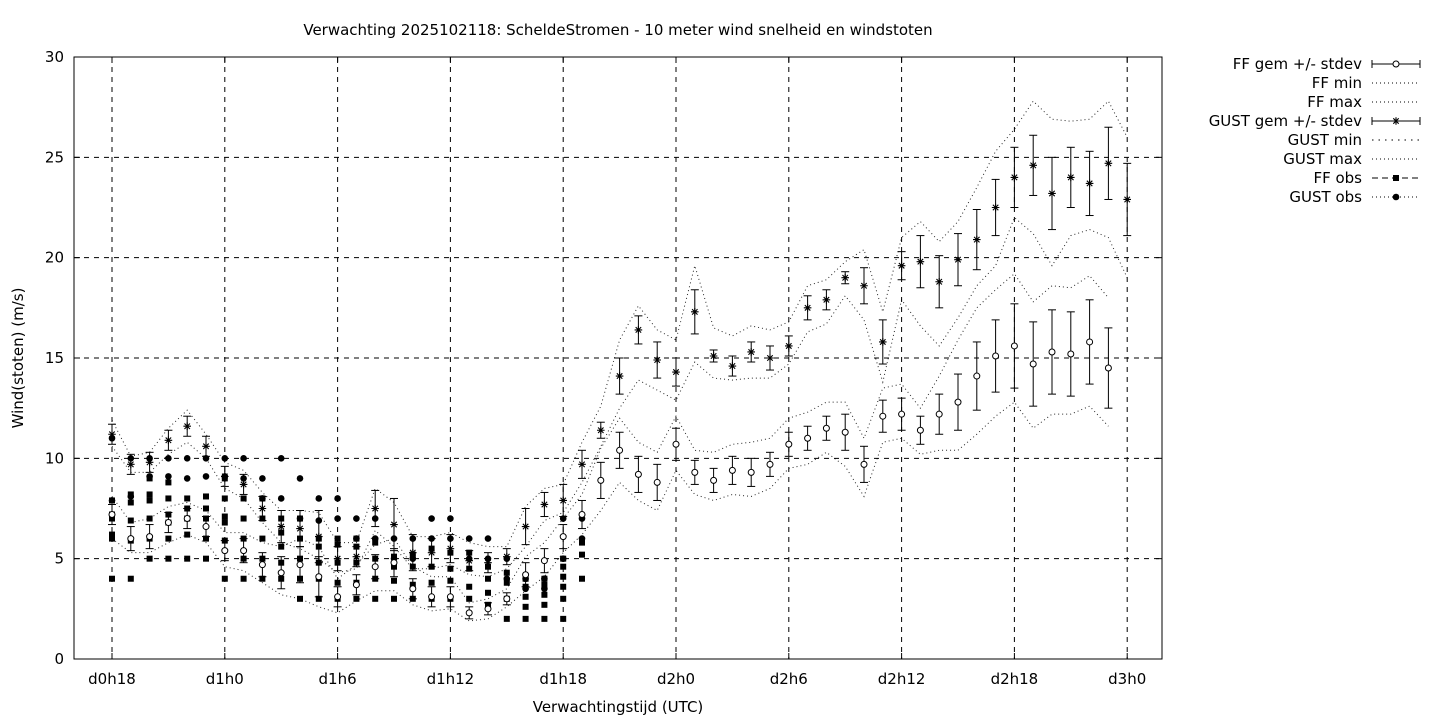  I want to click on legend-label: FF max, so click(1334, 102).